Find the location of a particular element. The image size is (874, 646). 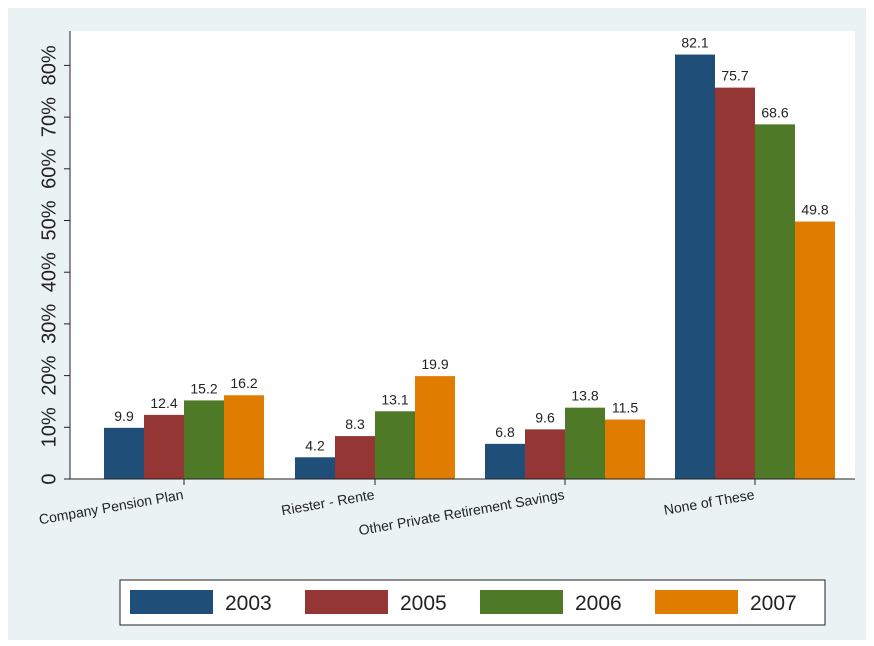

y-tick-label: 80% is located at coordinates (49, 65).